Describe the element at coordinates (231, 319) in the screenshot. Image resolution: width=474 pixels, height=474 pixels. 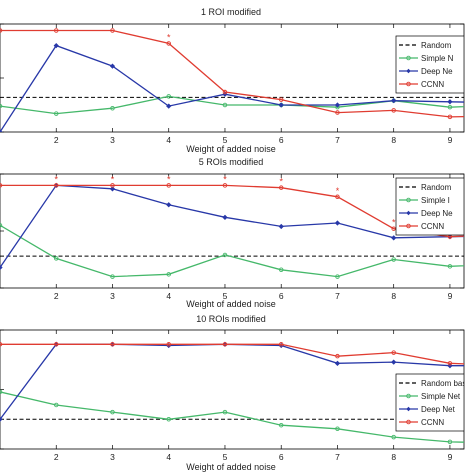
I see `chart-title: 10 ROIs modified` at that location.